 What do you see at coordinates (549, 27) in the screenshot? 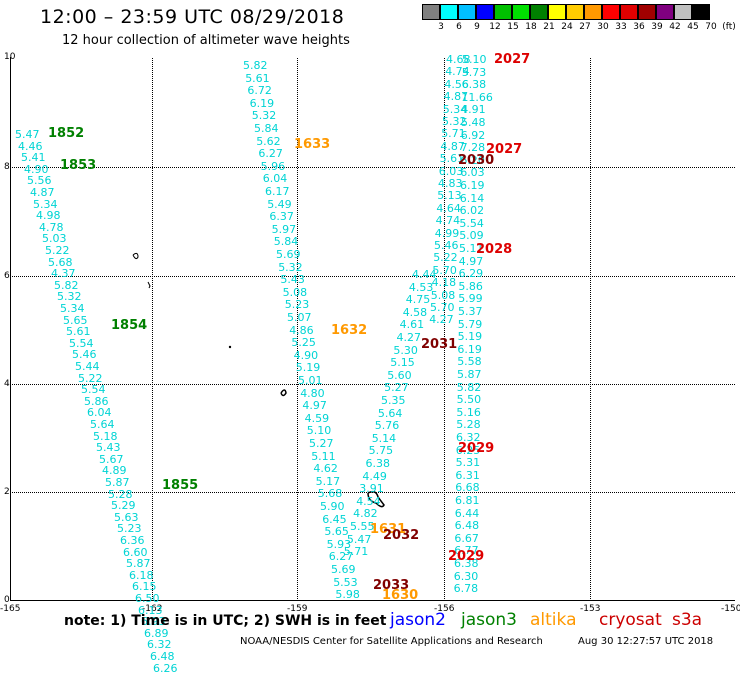
I see `colorbar-label: 21` at bounding box center [549, 27].